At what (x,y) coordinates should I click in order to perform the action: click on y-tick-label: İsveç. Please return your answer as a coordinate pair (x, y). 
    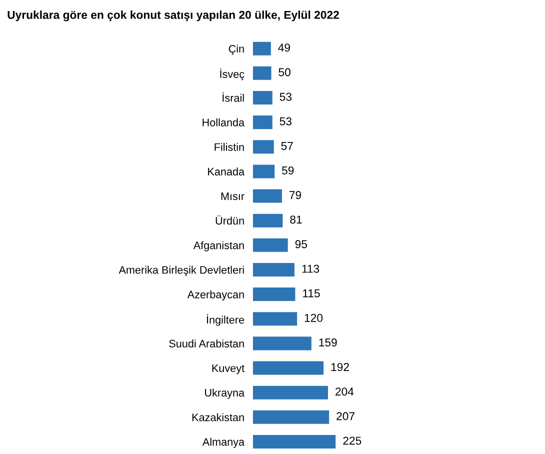
    Looking at the image, I should click on (232, 74).